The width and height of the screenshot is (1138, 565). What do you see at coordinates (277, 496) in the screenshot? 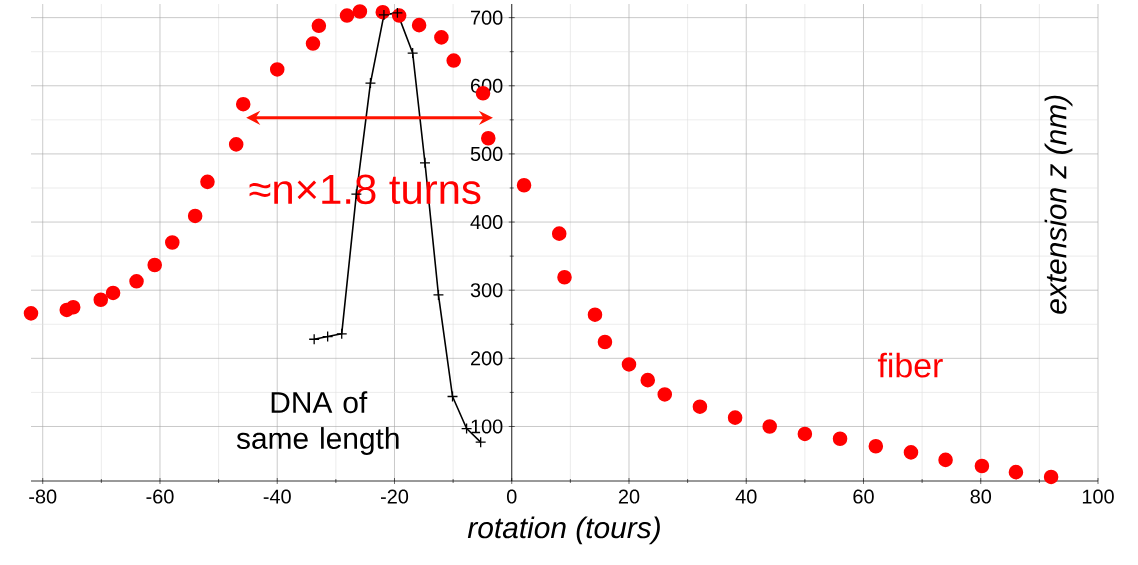
I see `x-tick-label: -40` at bounding box center [277, 496].